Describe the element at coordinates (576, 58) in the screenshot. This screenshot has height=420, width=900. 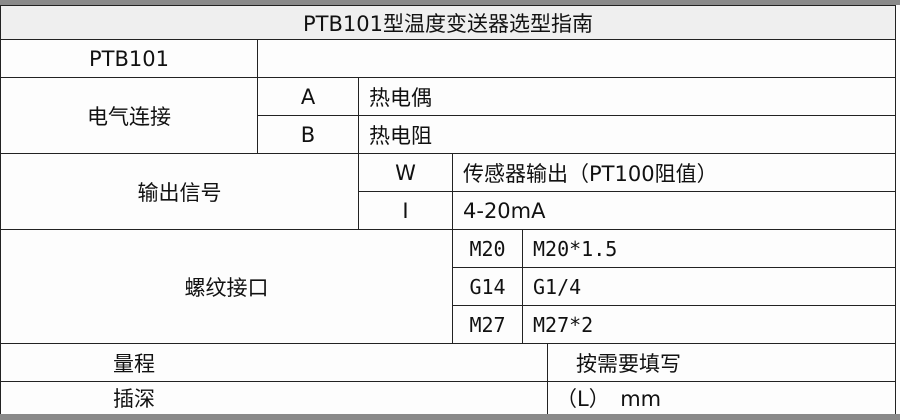
I see `model-blank-cell` at that location.